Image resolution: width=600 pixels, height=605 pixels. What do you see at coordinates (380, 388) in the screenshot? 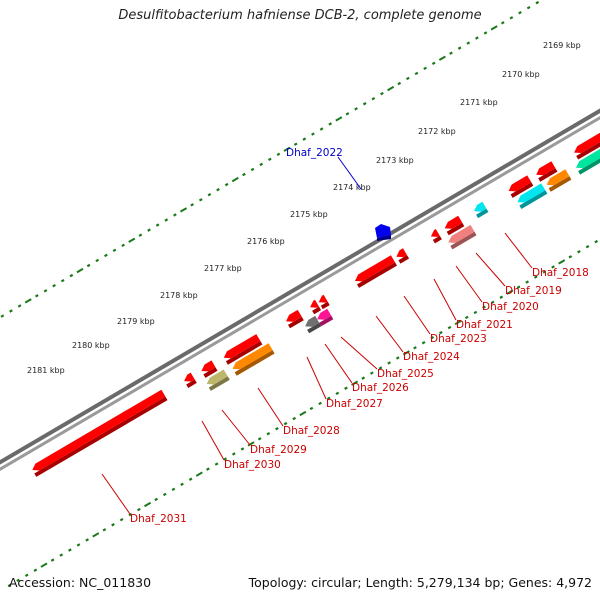
I see `gene-label-dhaf-2026: Dhaf_2026` at bounding box center [380, 388].